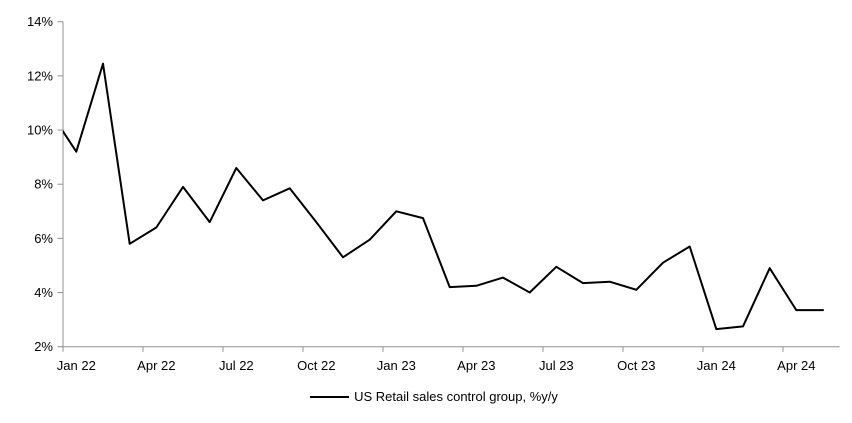  What do you see at coordinates (330, 396) in the screenshot?
I see `legend-line-sample` at bounding box center [330, 396].